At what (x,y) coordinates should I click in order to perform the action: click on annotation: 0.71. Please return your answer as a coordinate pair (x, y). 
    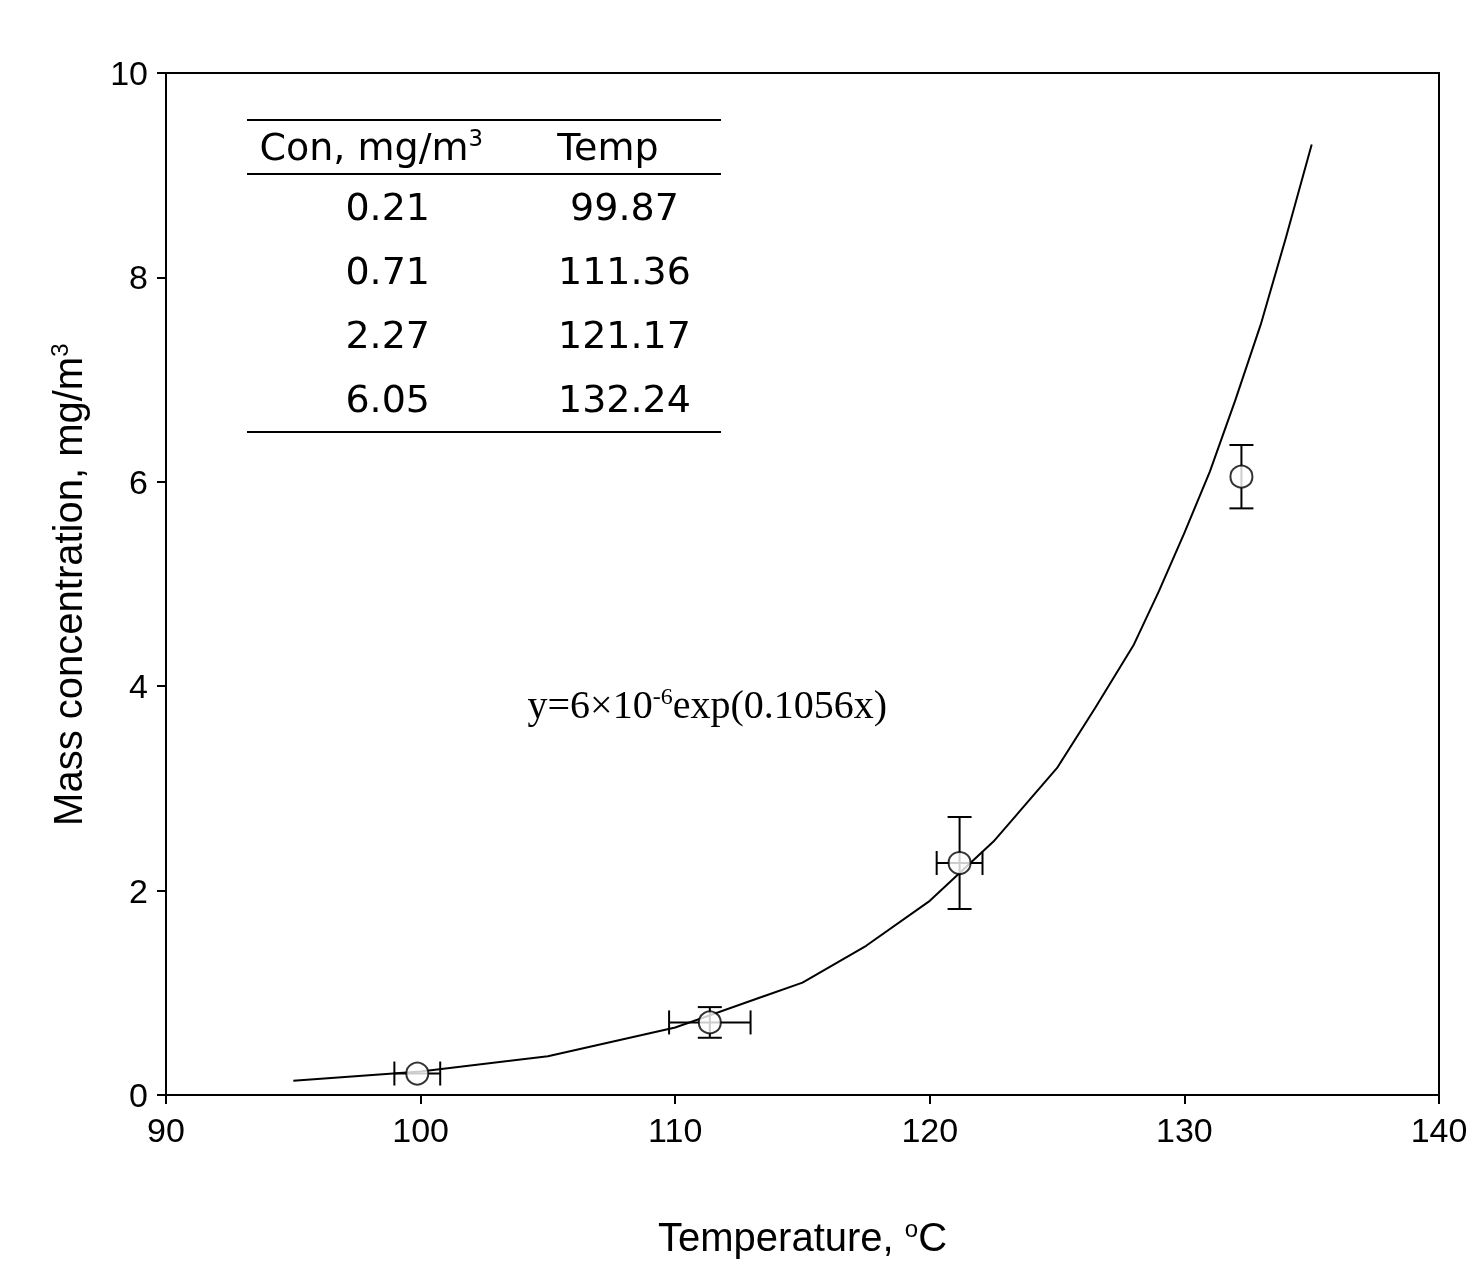
    Looking at the image, I should click on (387, 271).